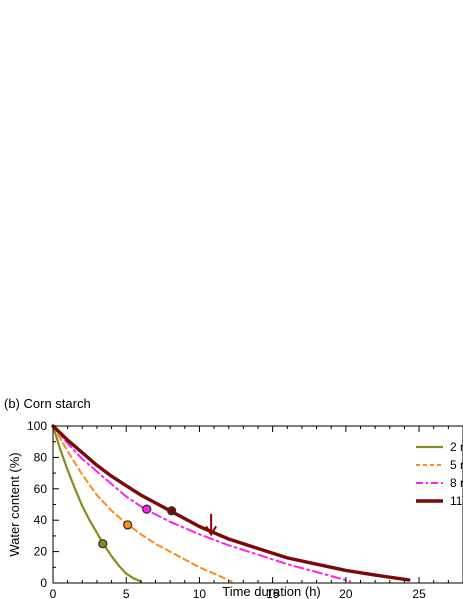 This screenshot has height=599, width=463. Describe the element at coordinates (456, 483) in the screenshot. I see `legend-label-2: 8 r` at that location.